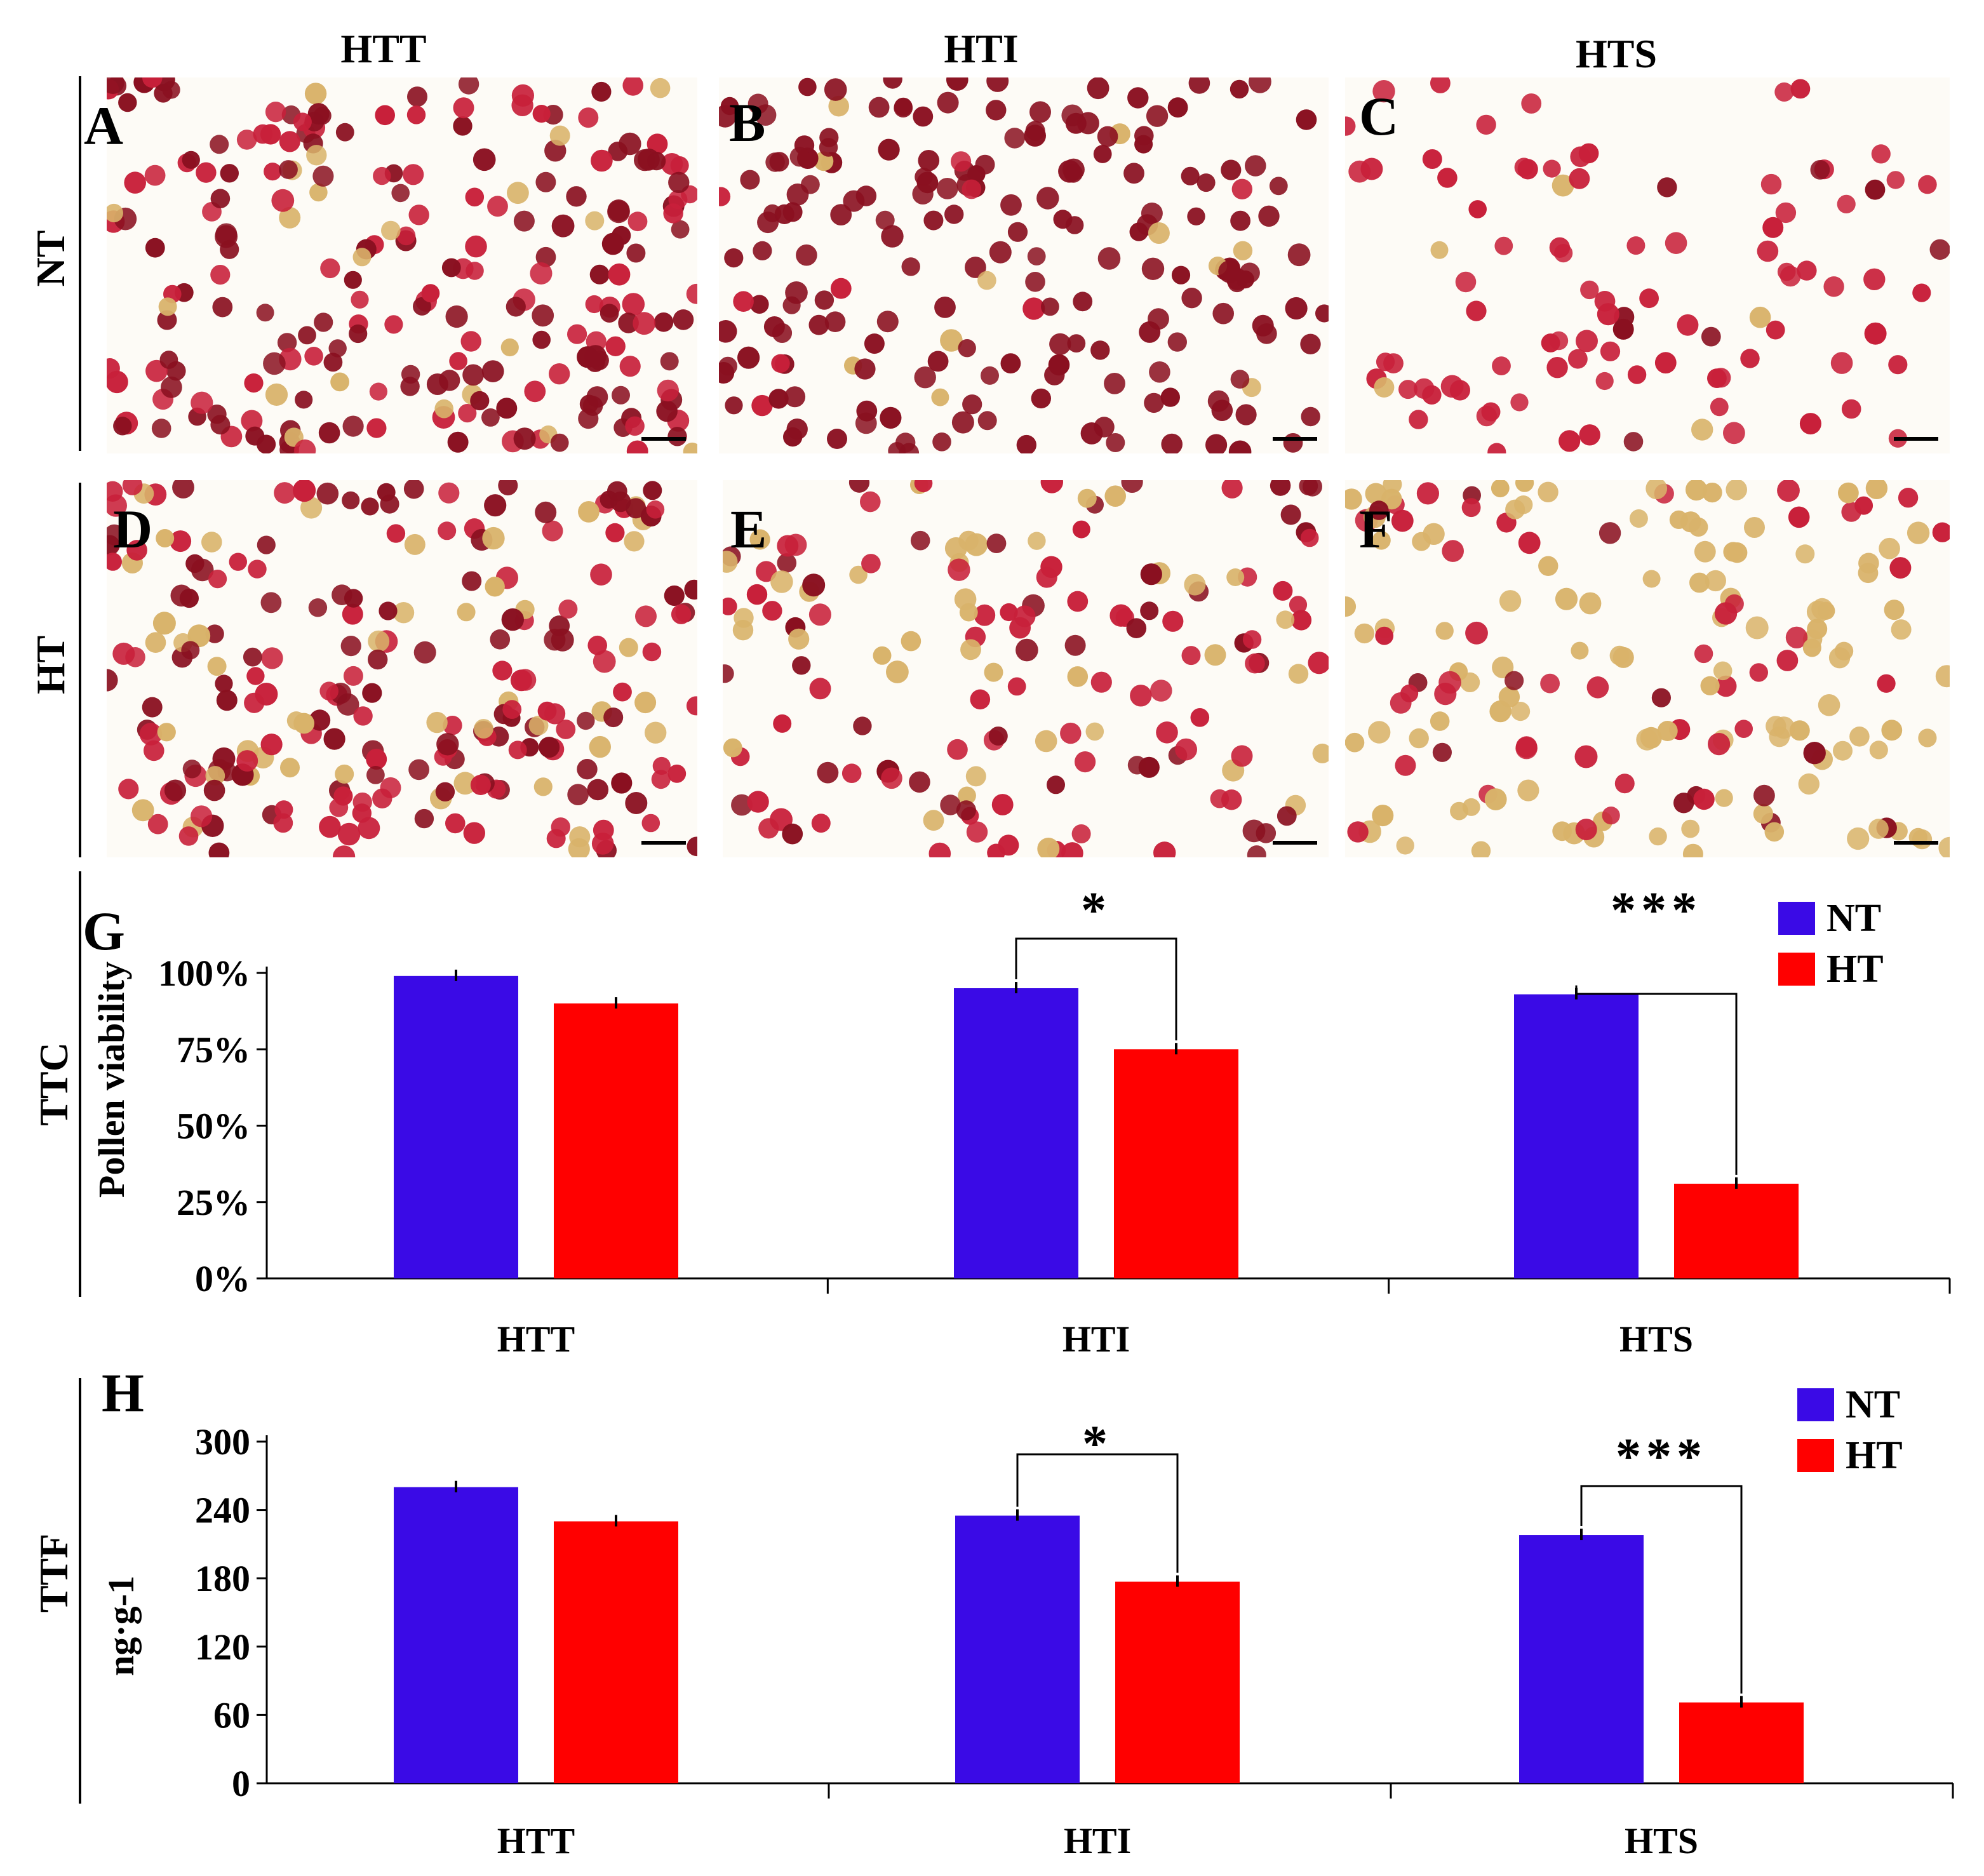 The image size is (1984, 1876). What do you see at coordinates (222, 1442) in the screenshot?
I see `y-tick-label: 300` at bounding box center [222, 1442].